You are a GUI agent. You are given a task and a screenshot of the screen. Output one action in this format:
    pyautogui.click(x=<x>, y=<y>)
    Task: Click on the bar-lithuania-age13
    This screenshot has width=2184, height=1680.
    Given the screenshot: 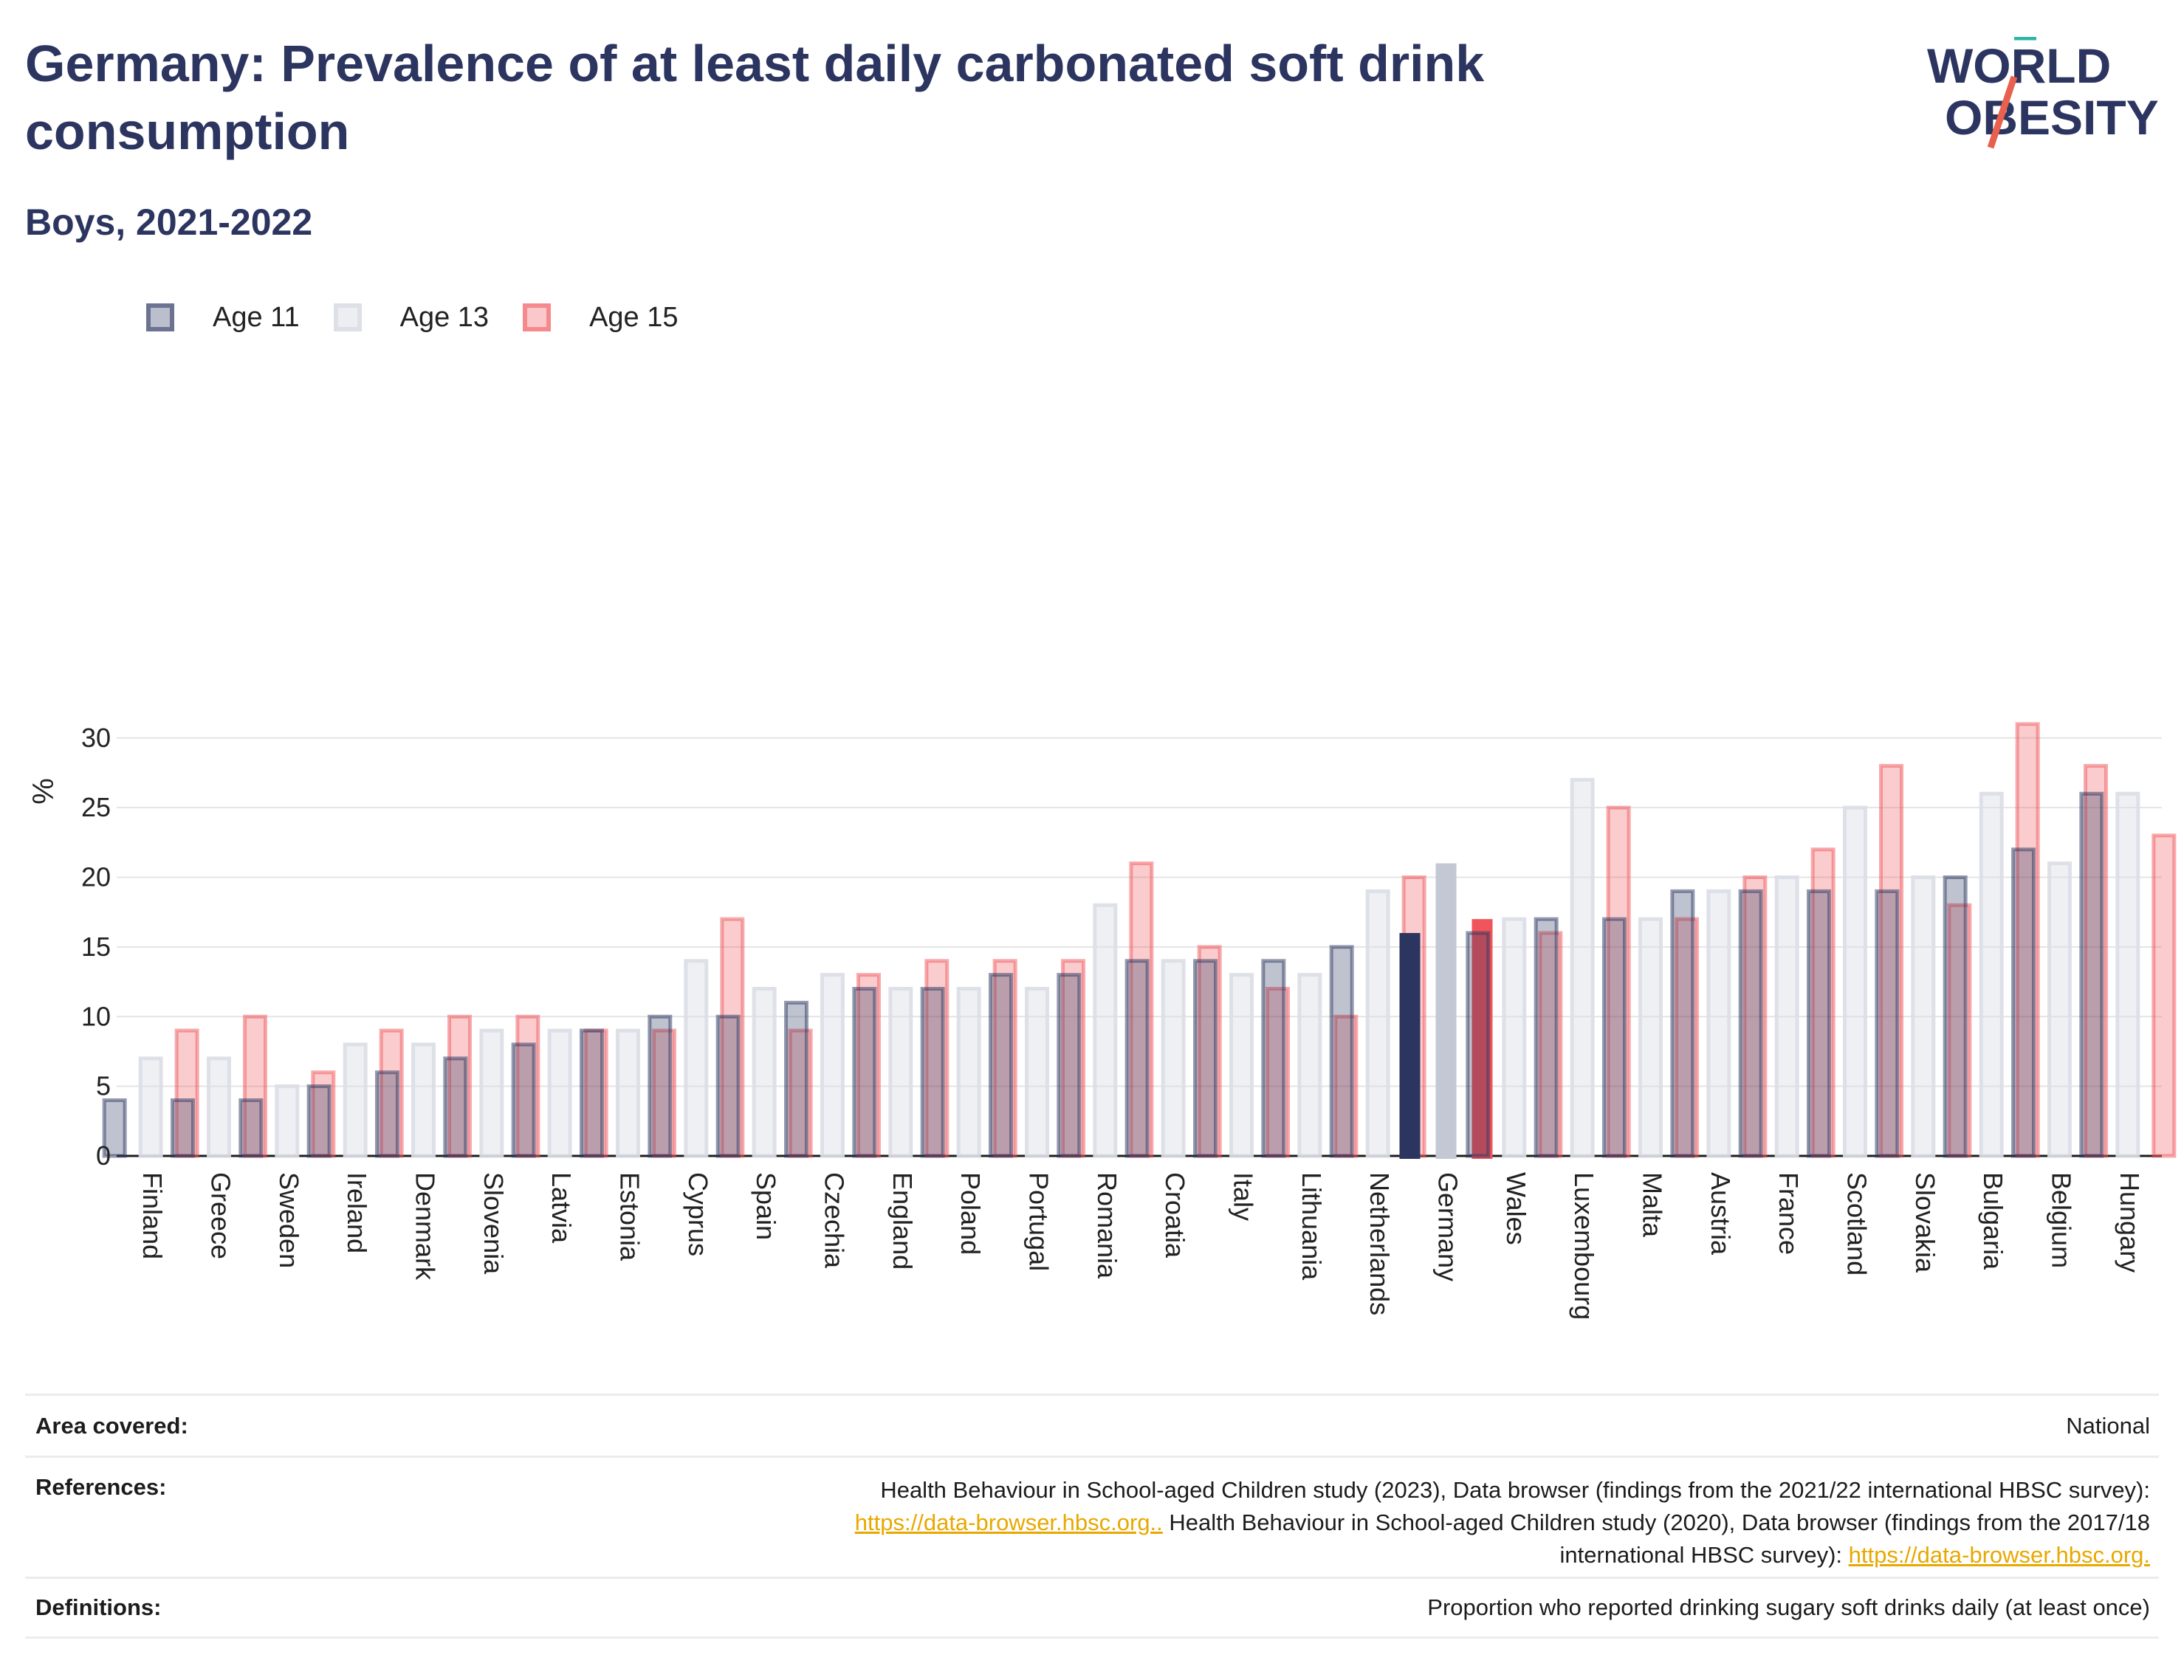 What is the action you would take?
    pyautogui.click(x=1310, y=1065)
    